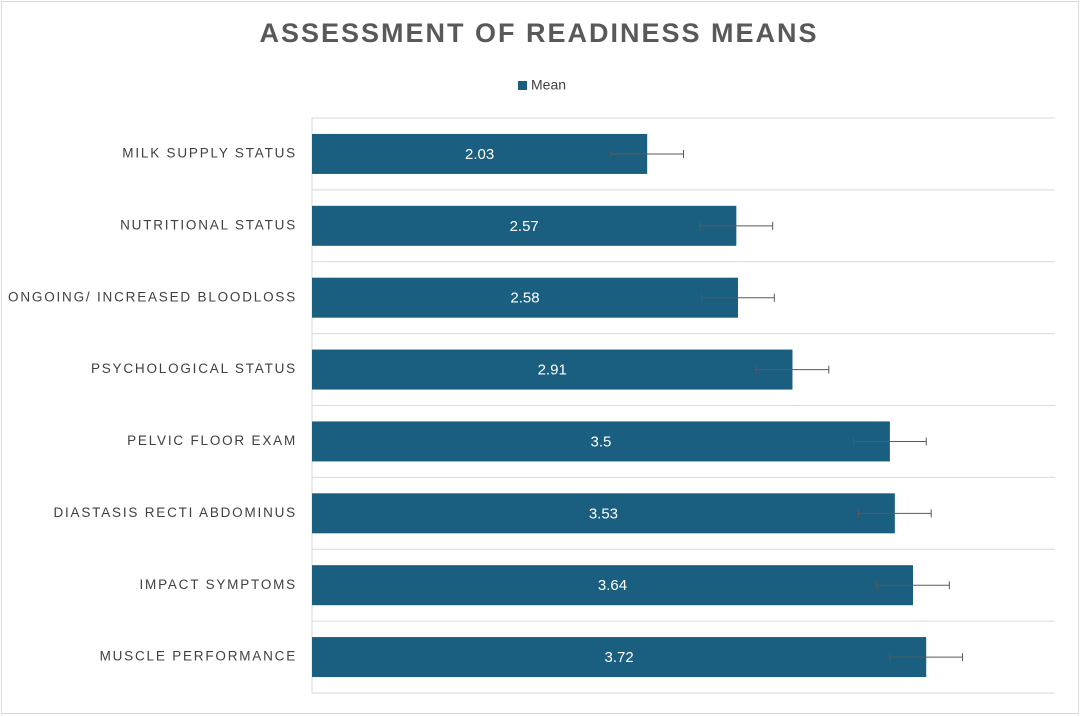 The height and width of the screenshot is (717, 1080). I want to click on legend-label: Mean, so click(548, 85).